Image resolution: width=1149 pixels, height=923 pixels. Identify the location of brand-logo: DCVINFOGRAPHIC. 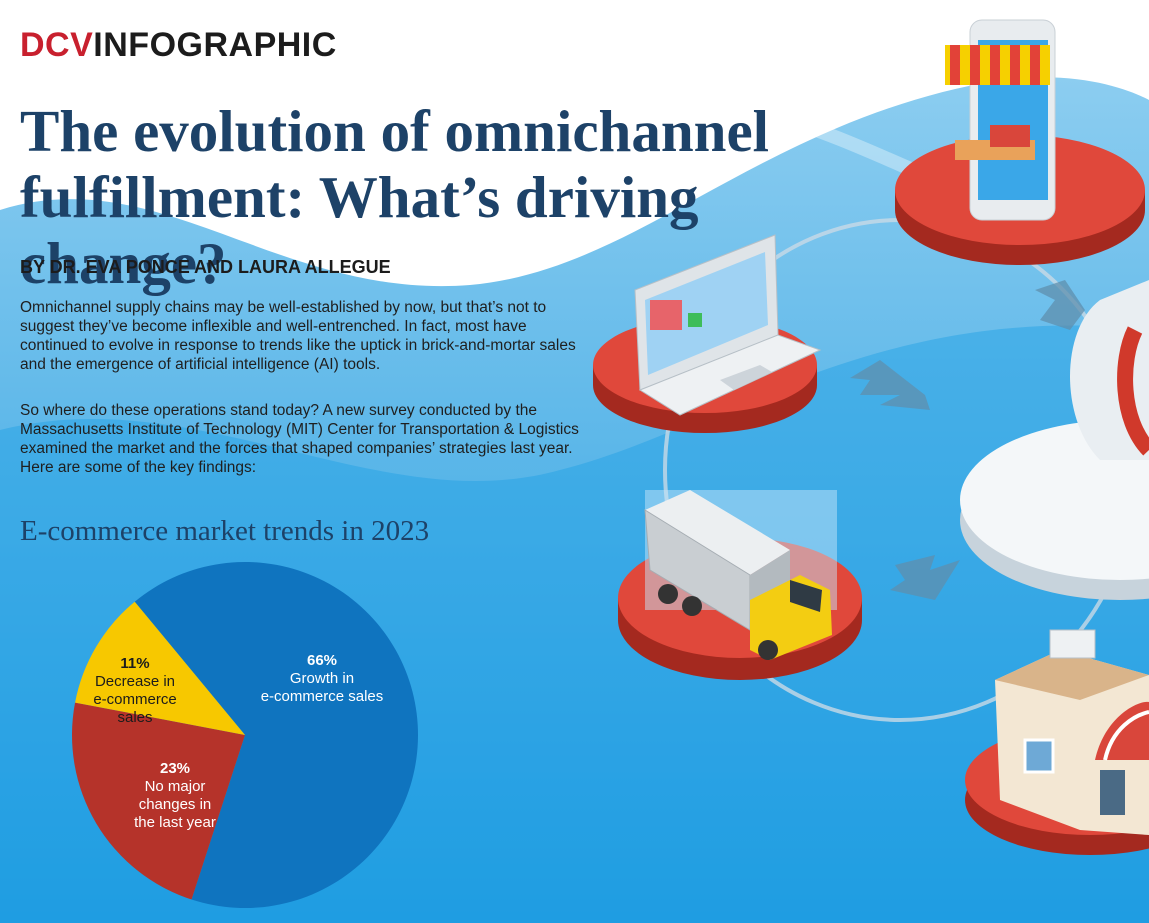
(178, 45).